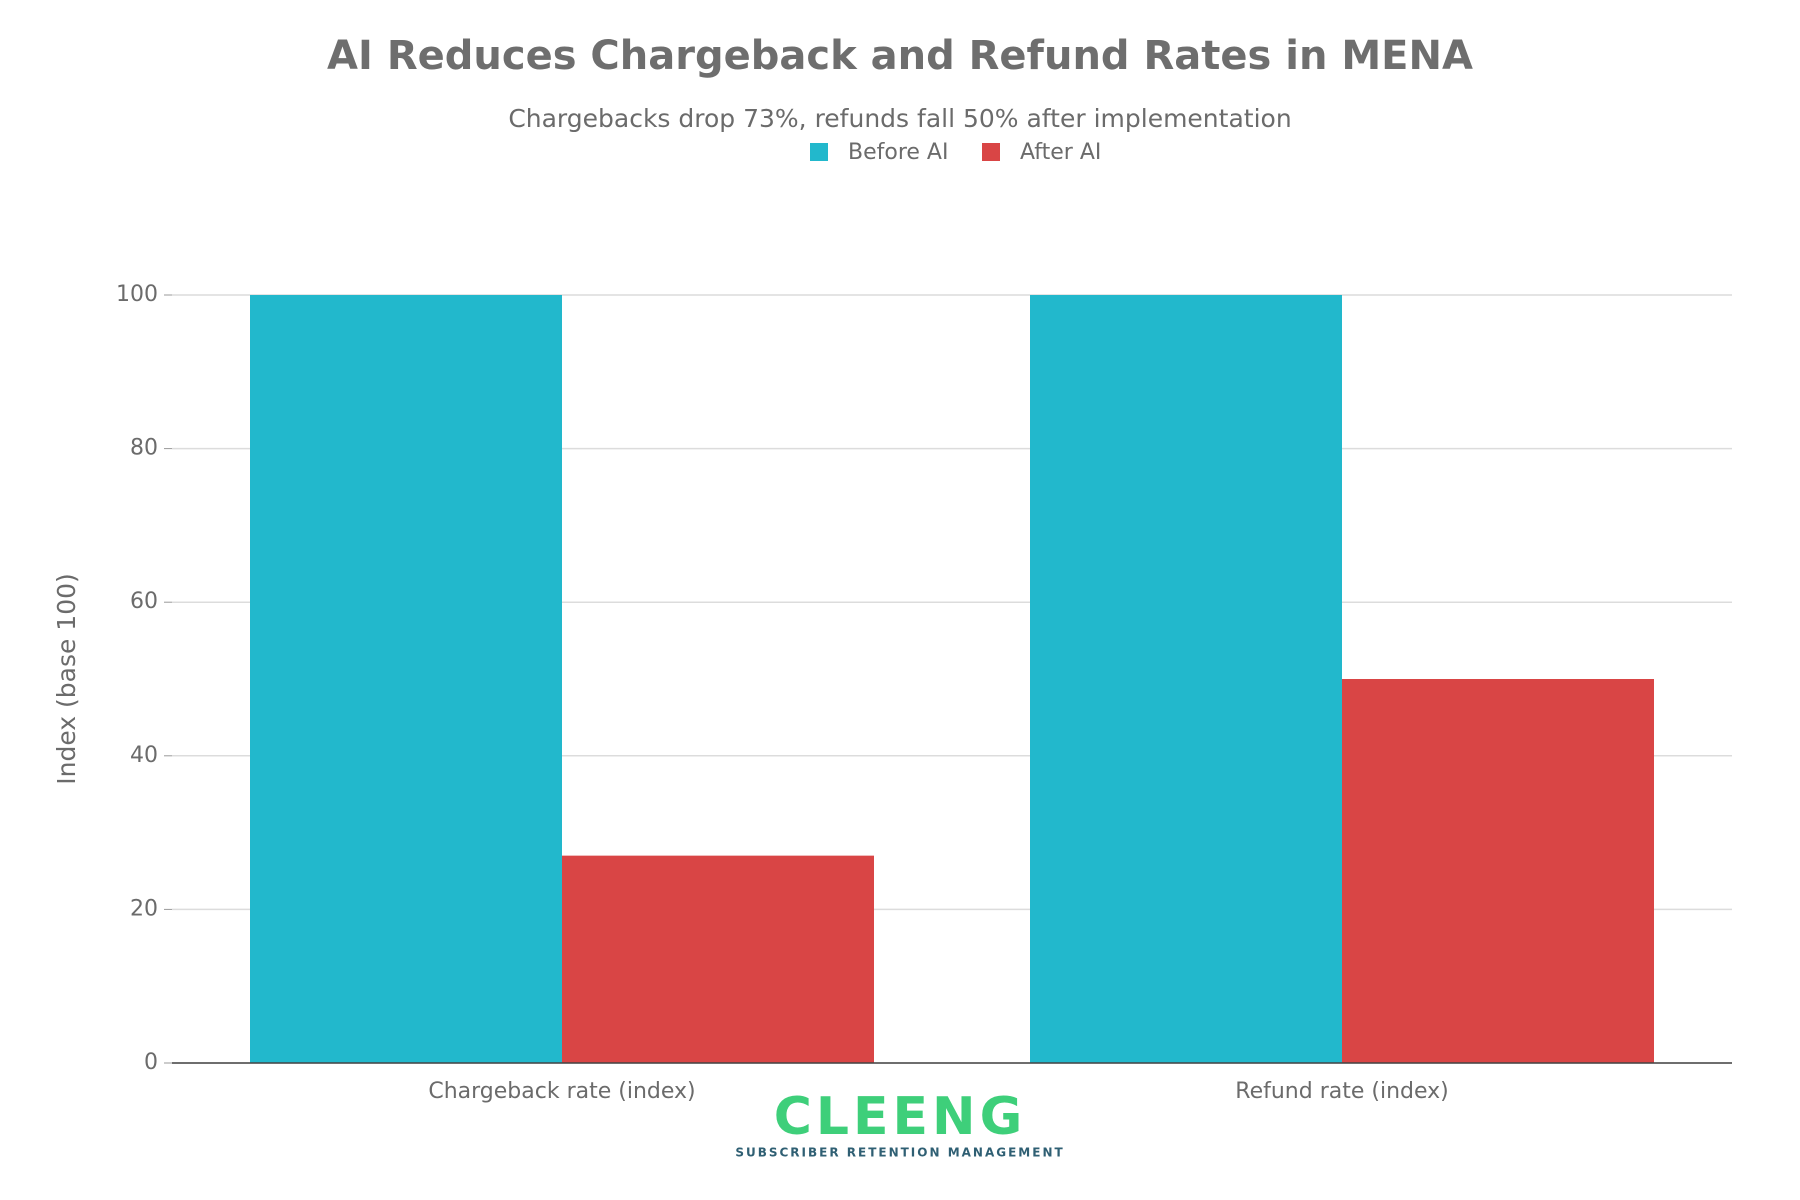 This screenshot has width=1800, height=1200. Describe the element at coordinates (66, 679) in the screenshot. I see `y-axis-label: Index (base 100)` at that location.